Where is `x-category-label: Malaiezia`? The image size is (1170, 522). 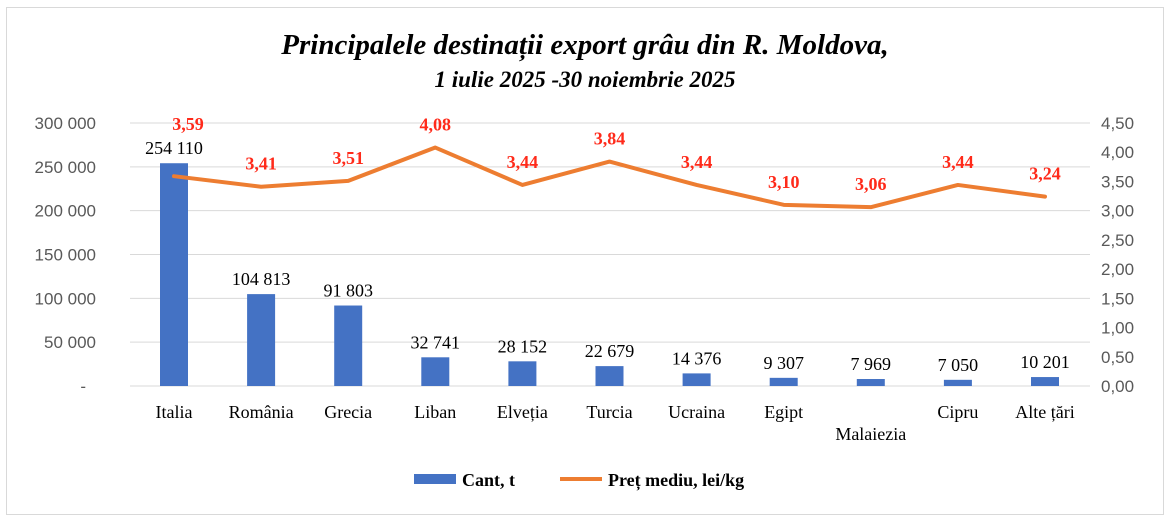
x-category-label: Malaiezia is located at coordinates (870, 434).